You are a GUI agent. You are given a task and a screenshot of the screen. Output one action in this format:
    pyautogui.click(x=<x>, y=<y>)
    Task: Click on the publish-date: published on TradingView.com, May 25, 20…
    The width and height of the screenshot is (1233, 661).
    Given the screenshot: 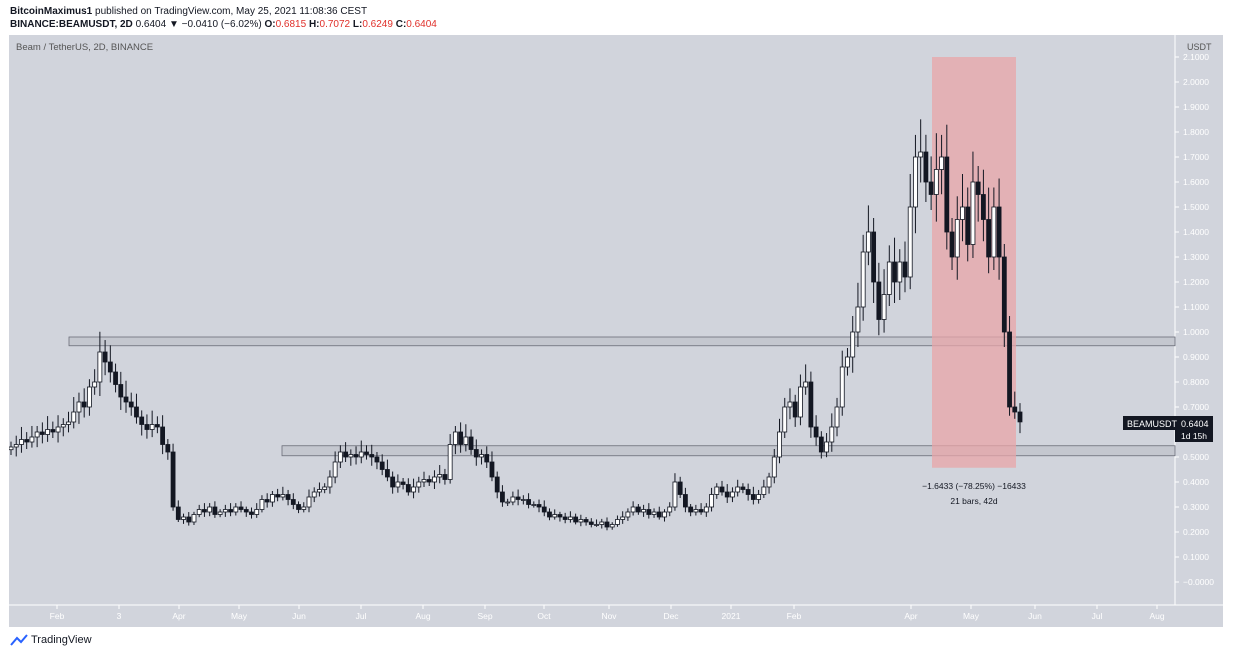 What is the action you would take?
    pyautogui.click(x=231, y=11)
    